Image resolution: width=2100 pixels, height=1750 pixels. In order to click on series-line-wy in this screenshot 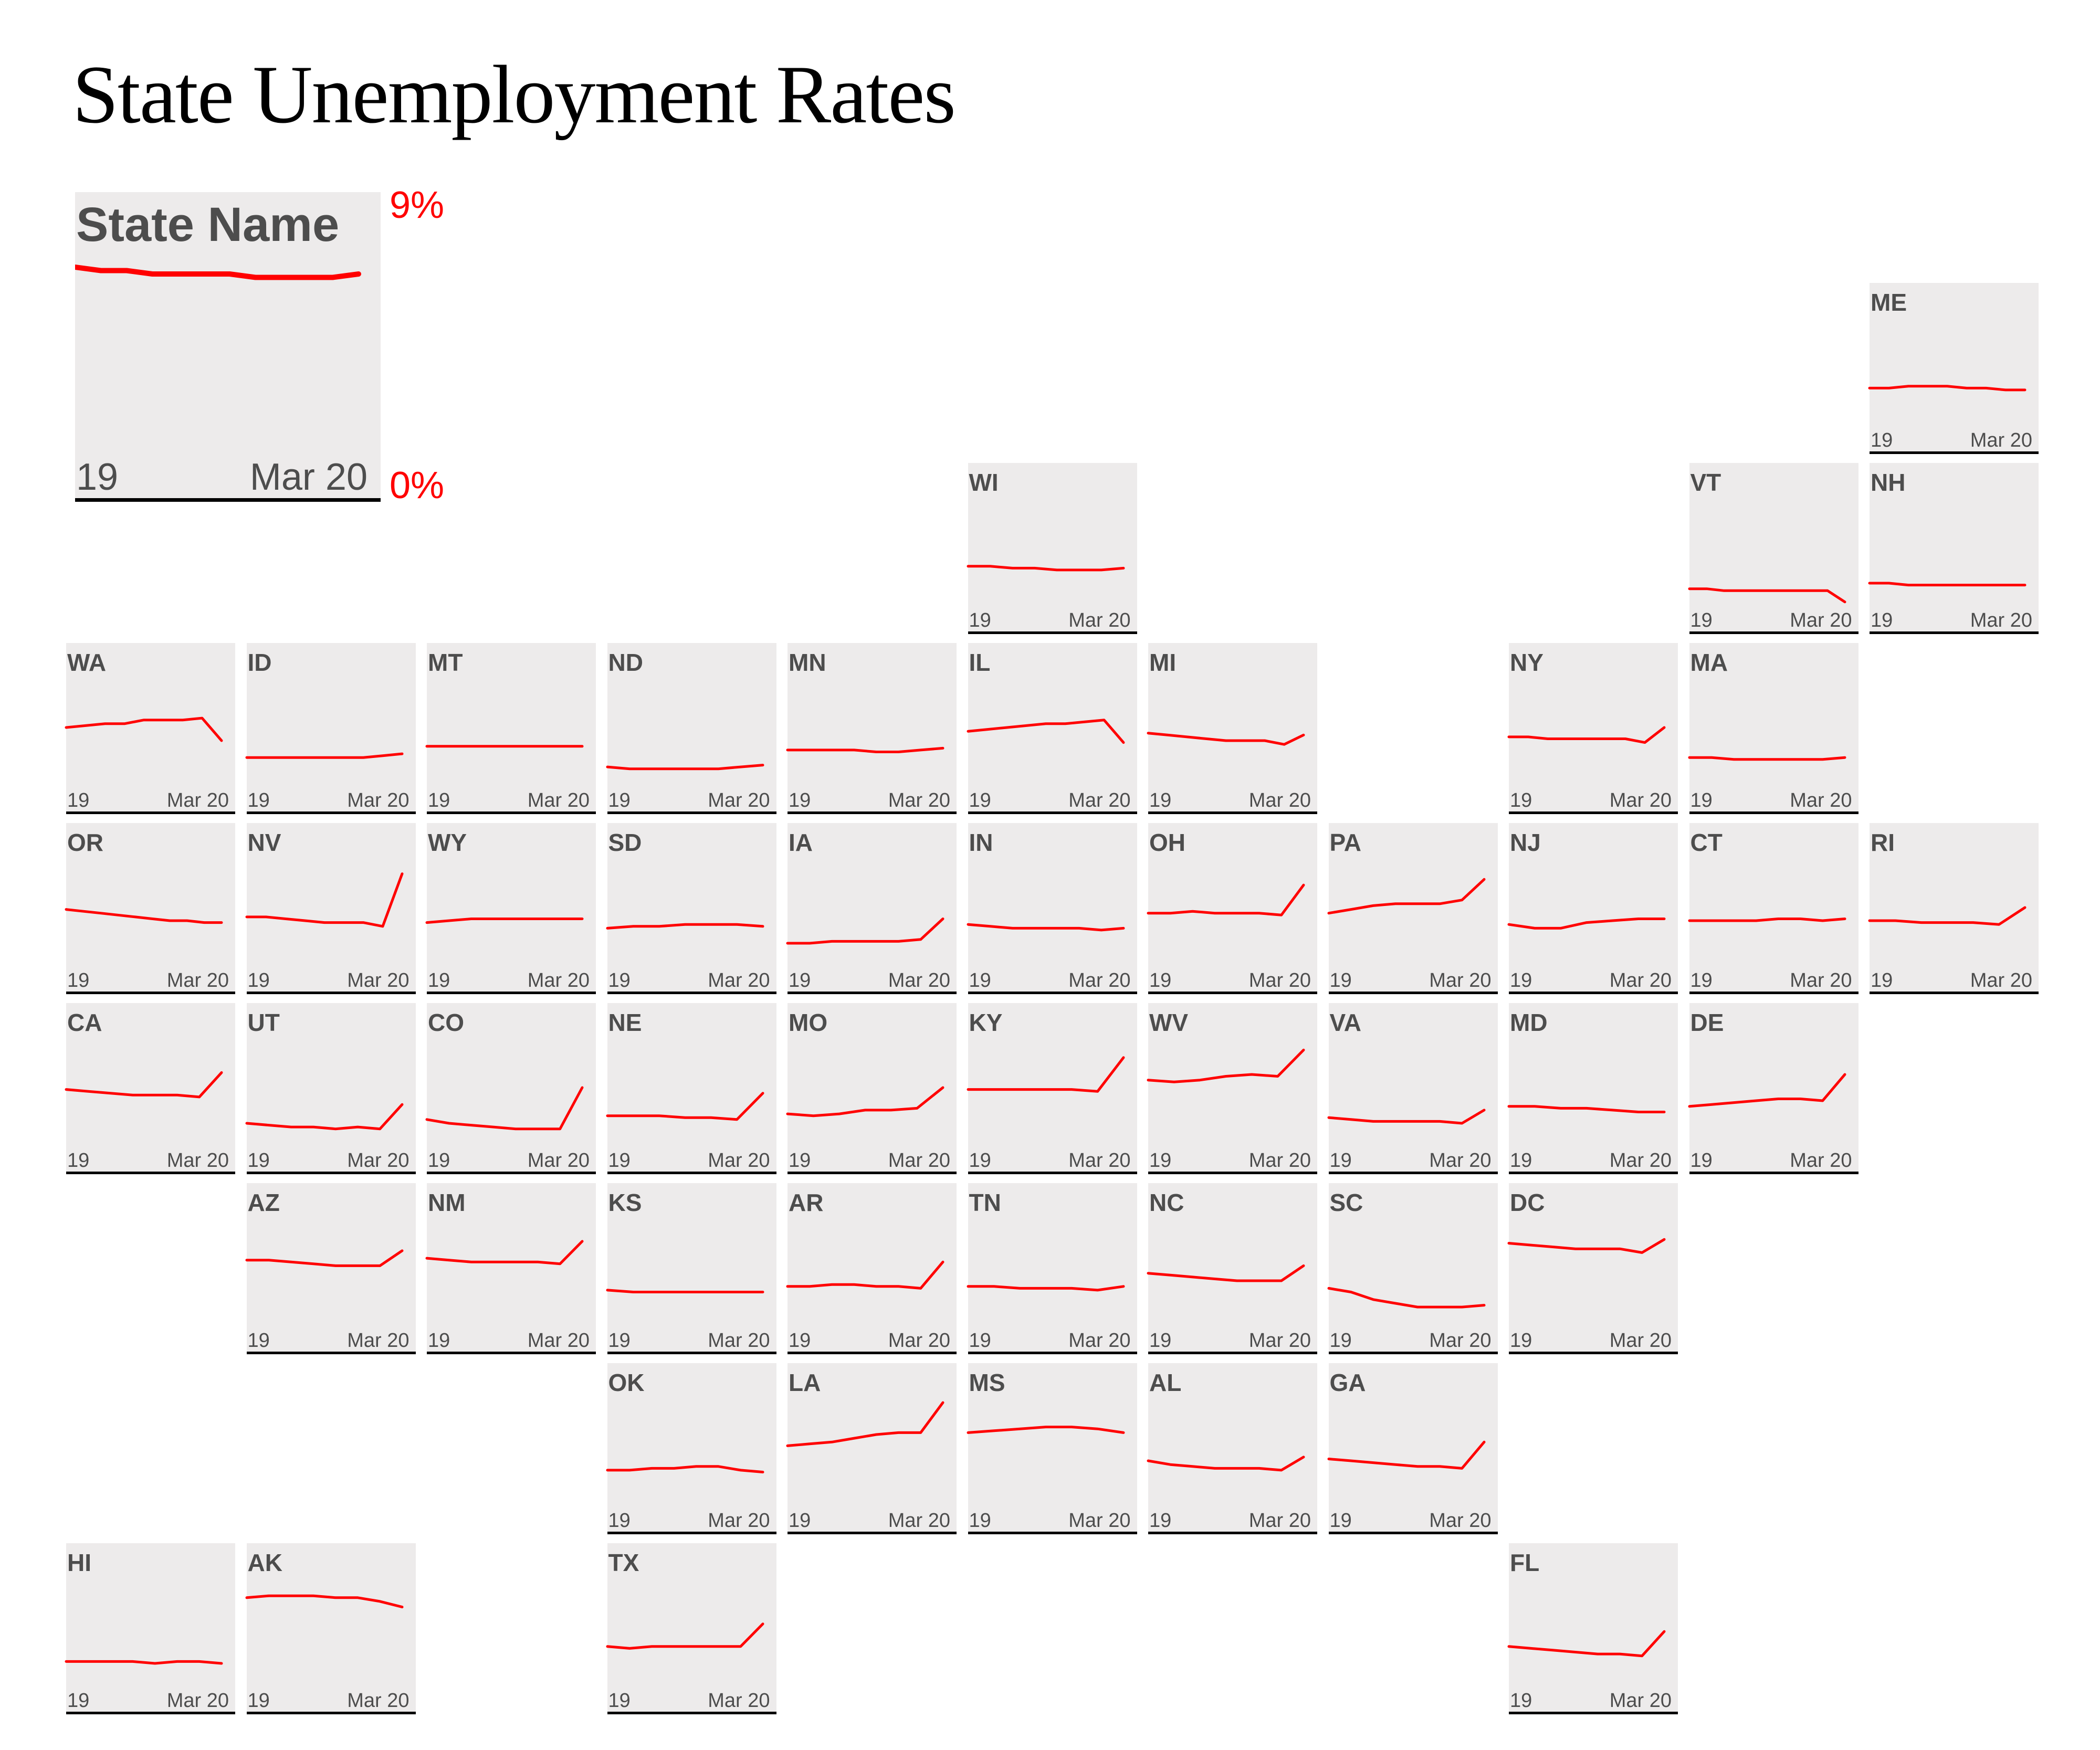, I will do `click(504, 921)`.